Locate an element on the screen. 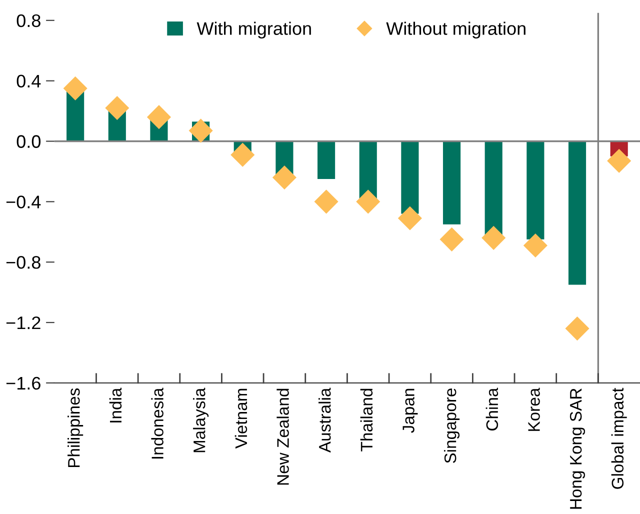 The width and height of the screenshot is (640, 514). y-tick-label: −1.6 is located at coordinates (23, 383).